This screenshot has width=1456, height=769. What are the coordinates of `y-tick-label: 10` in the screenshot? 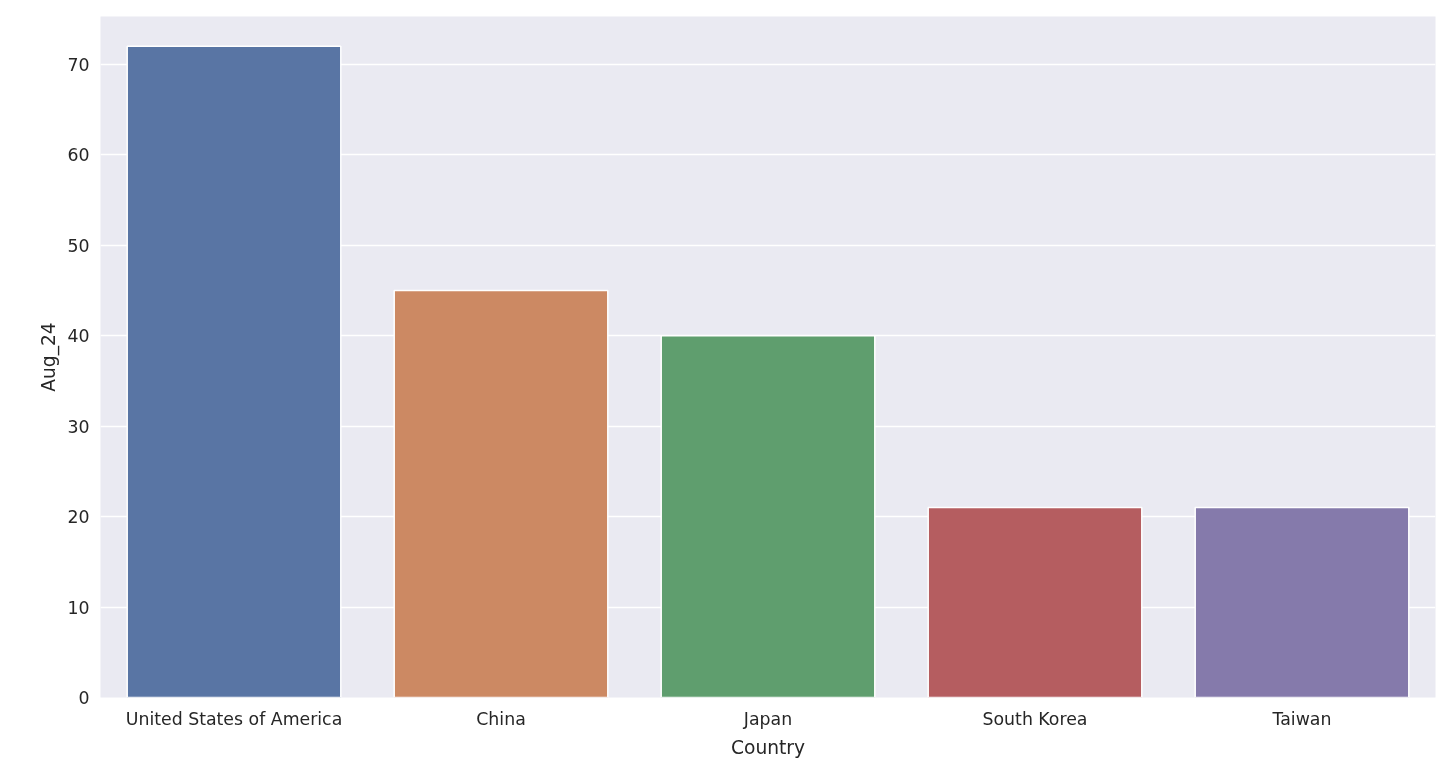 It's located at (78, 607).